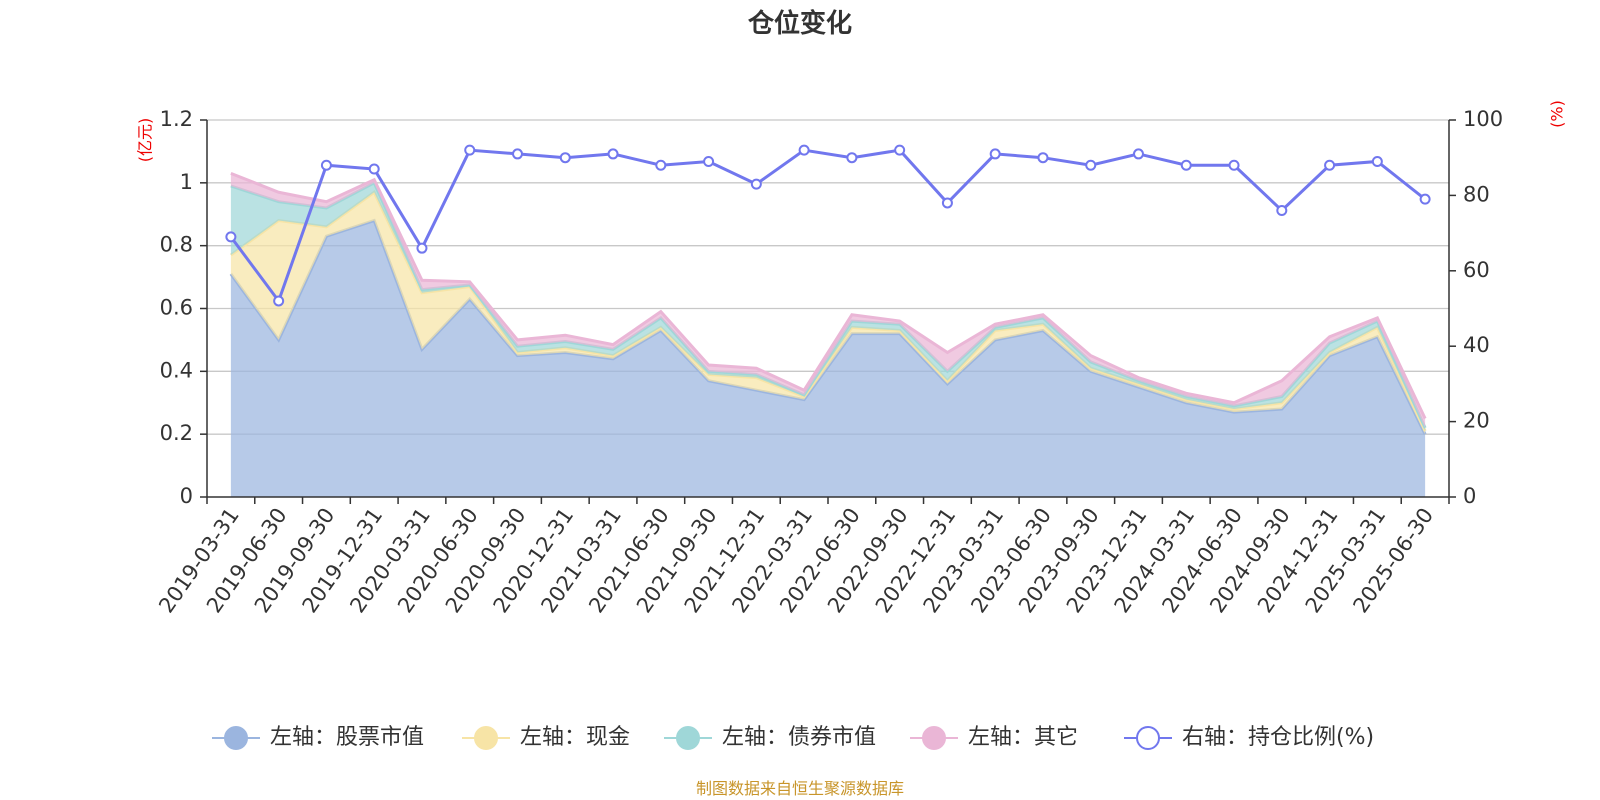 This screenshot has height=800, width=1600. What do you see at coordinates (145, 140) in the screenshot?
I see `left-axis-unit: (亿元)` at bounding box center [145, 140].